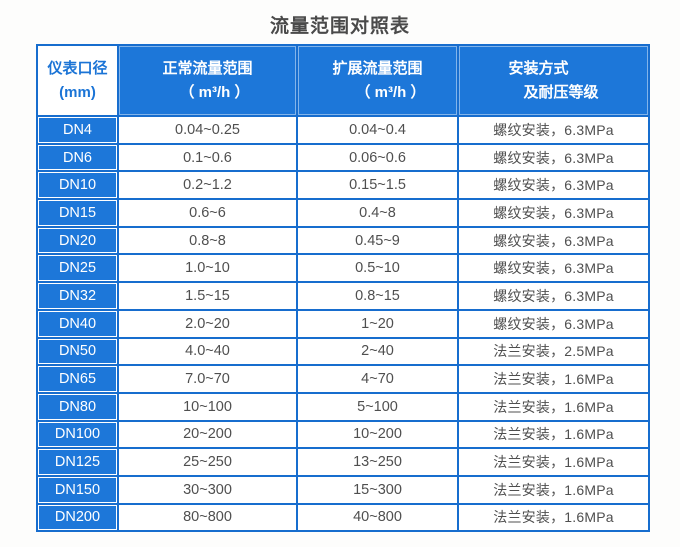  Describe the element at coordinates (377, 296) in the screenshot. I see `row-extended-range: 0.8~15` at that location.